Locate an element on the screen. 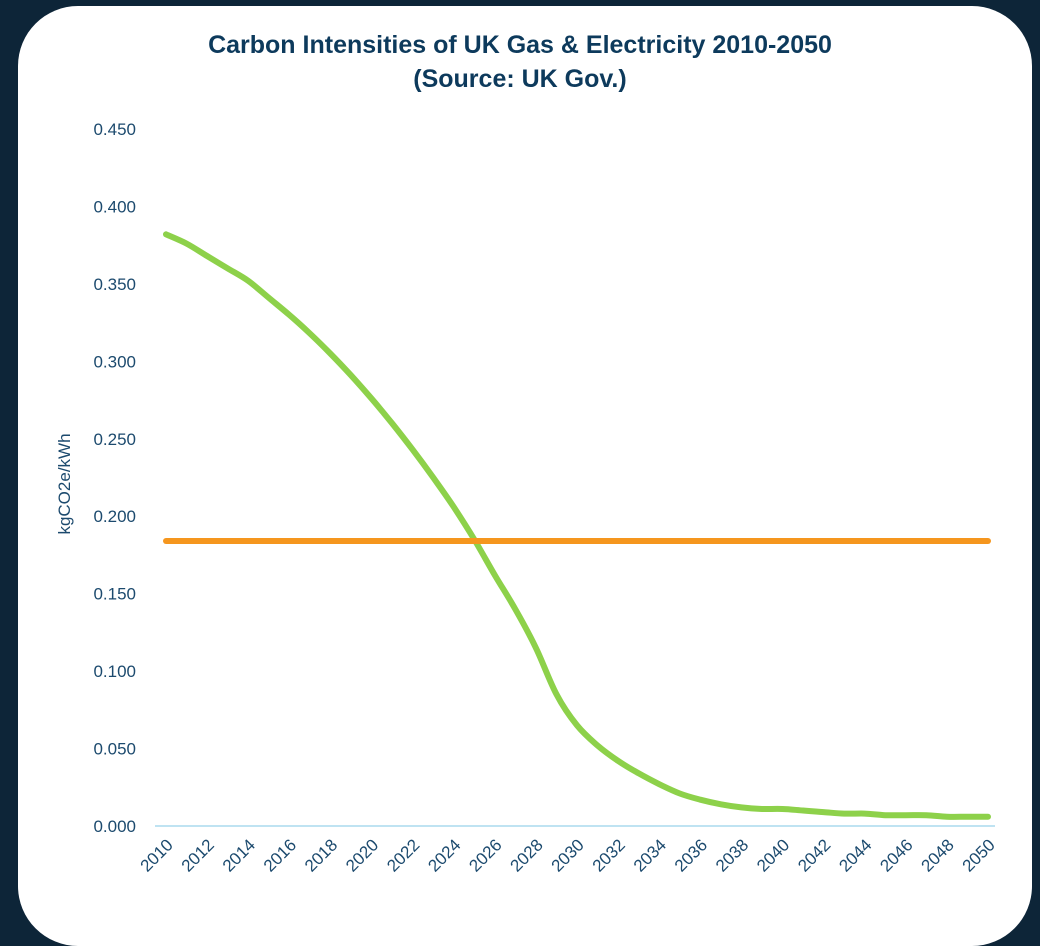  y-axis-label: kgCO2e/kWh is located at coordinates (64, 483).